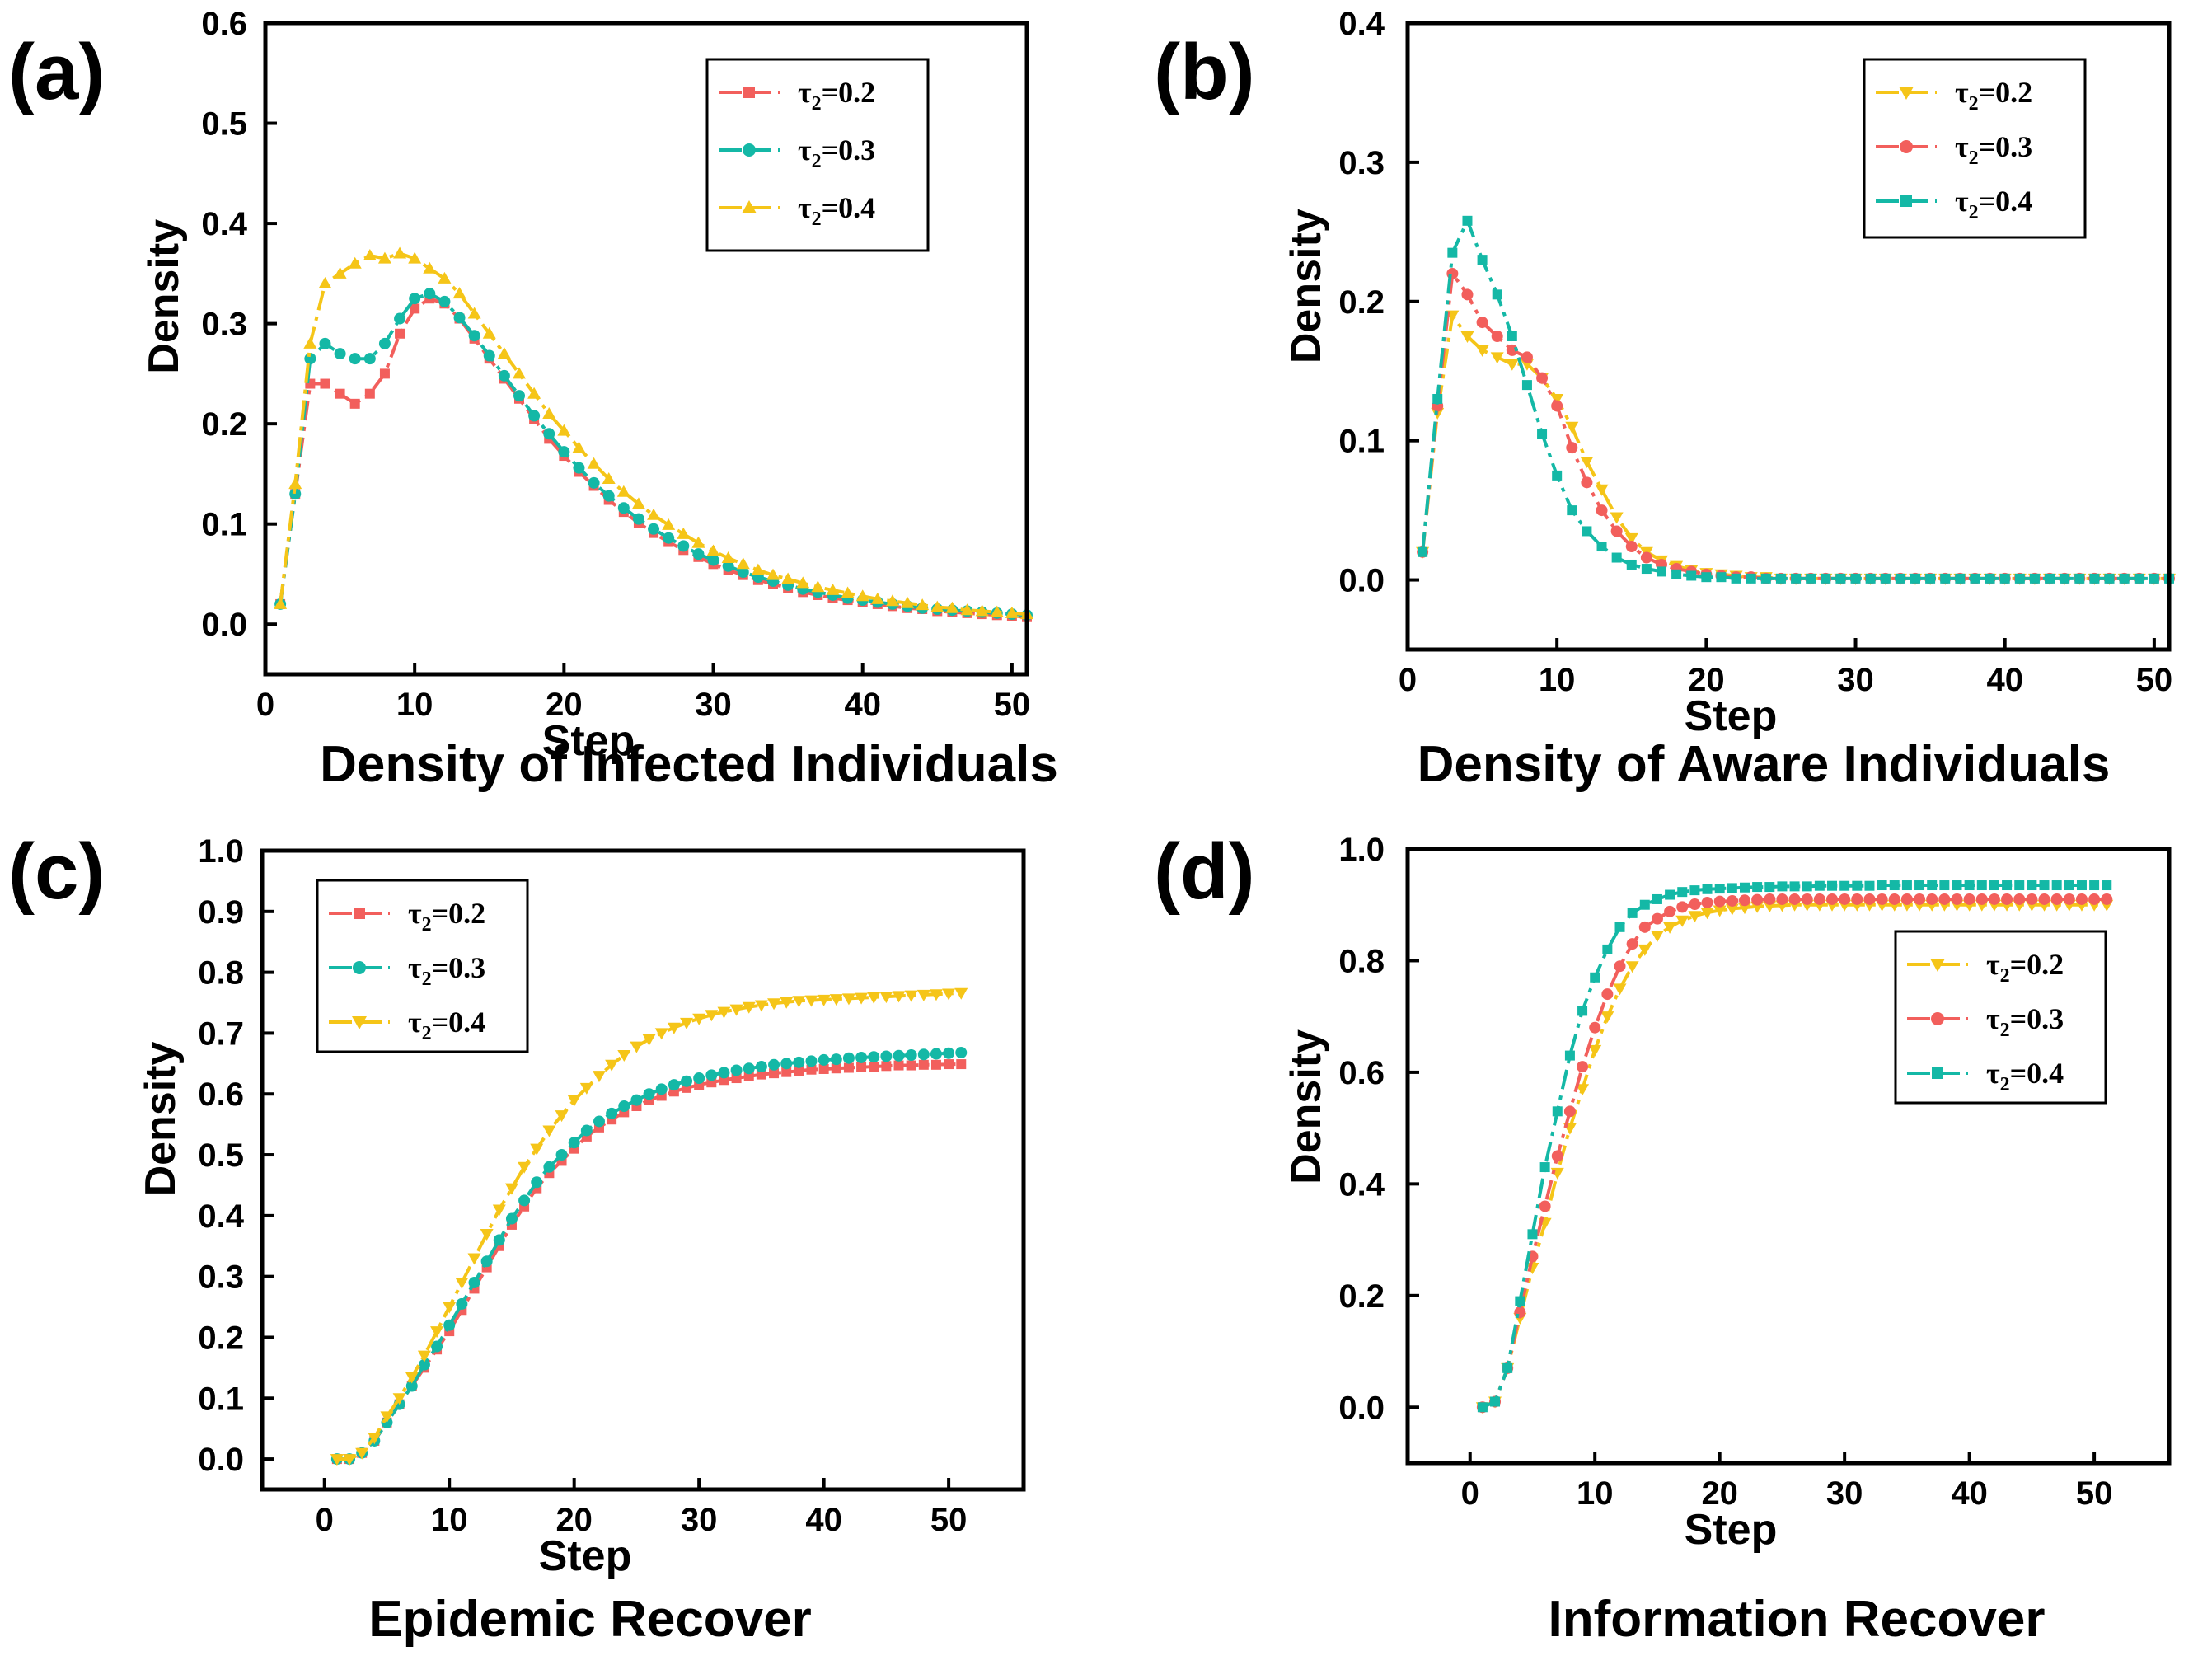 The image size is (2212, 1665). I want to click on legend-box, so click(422, 966).